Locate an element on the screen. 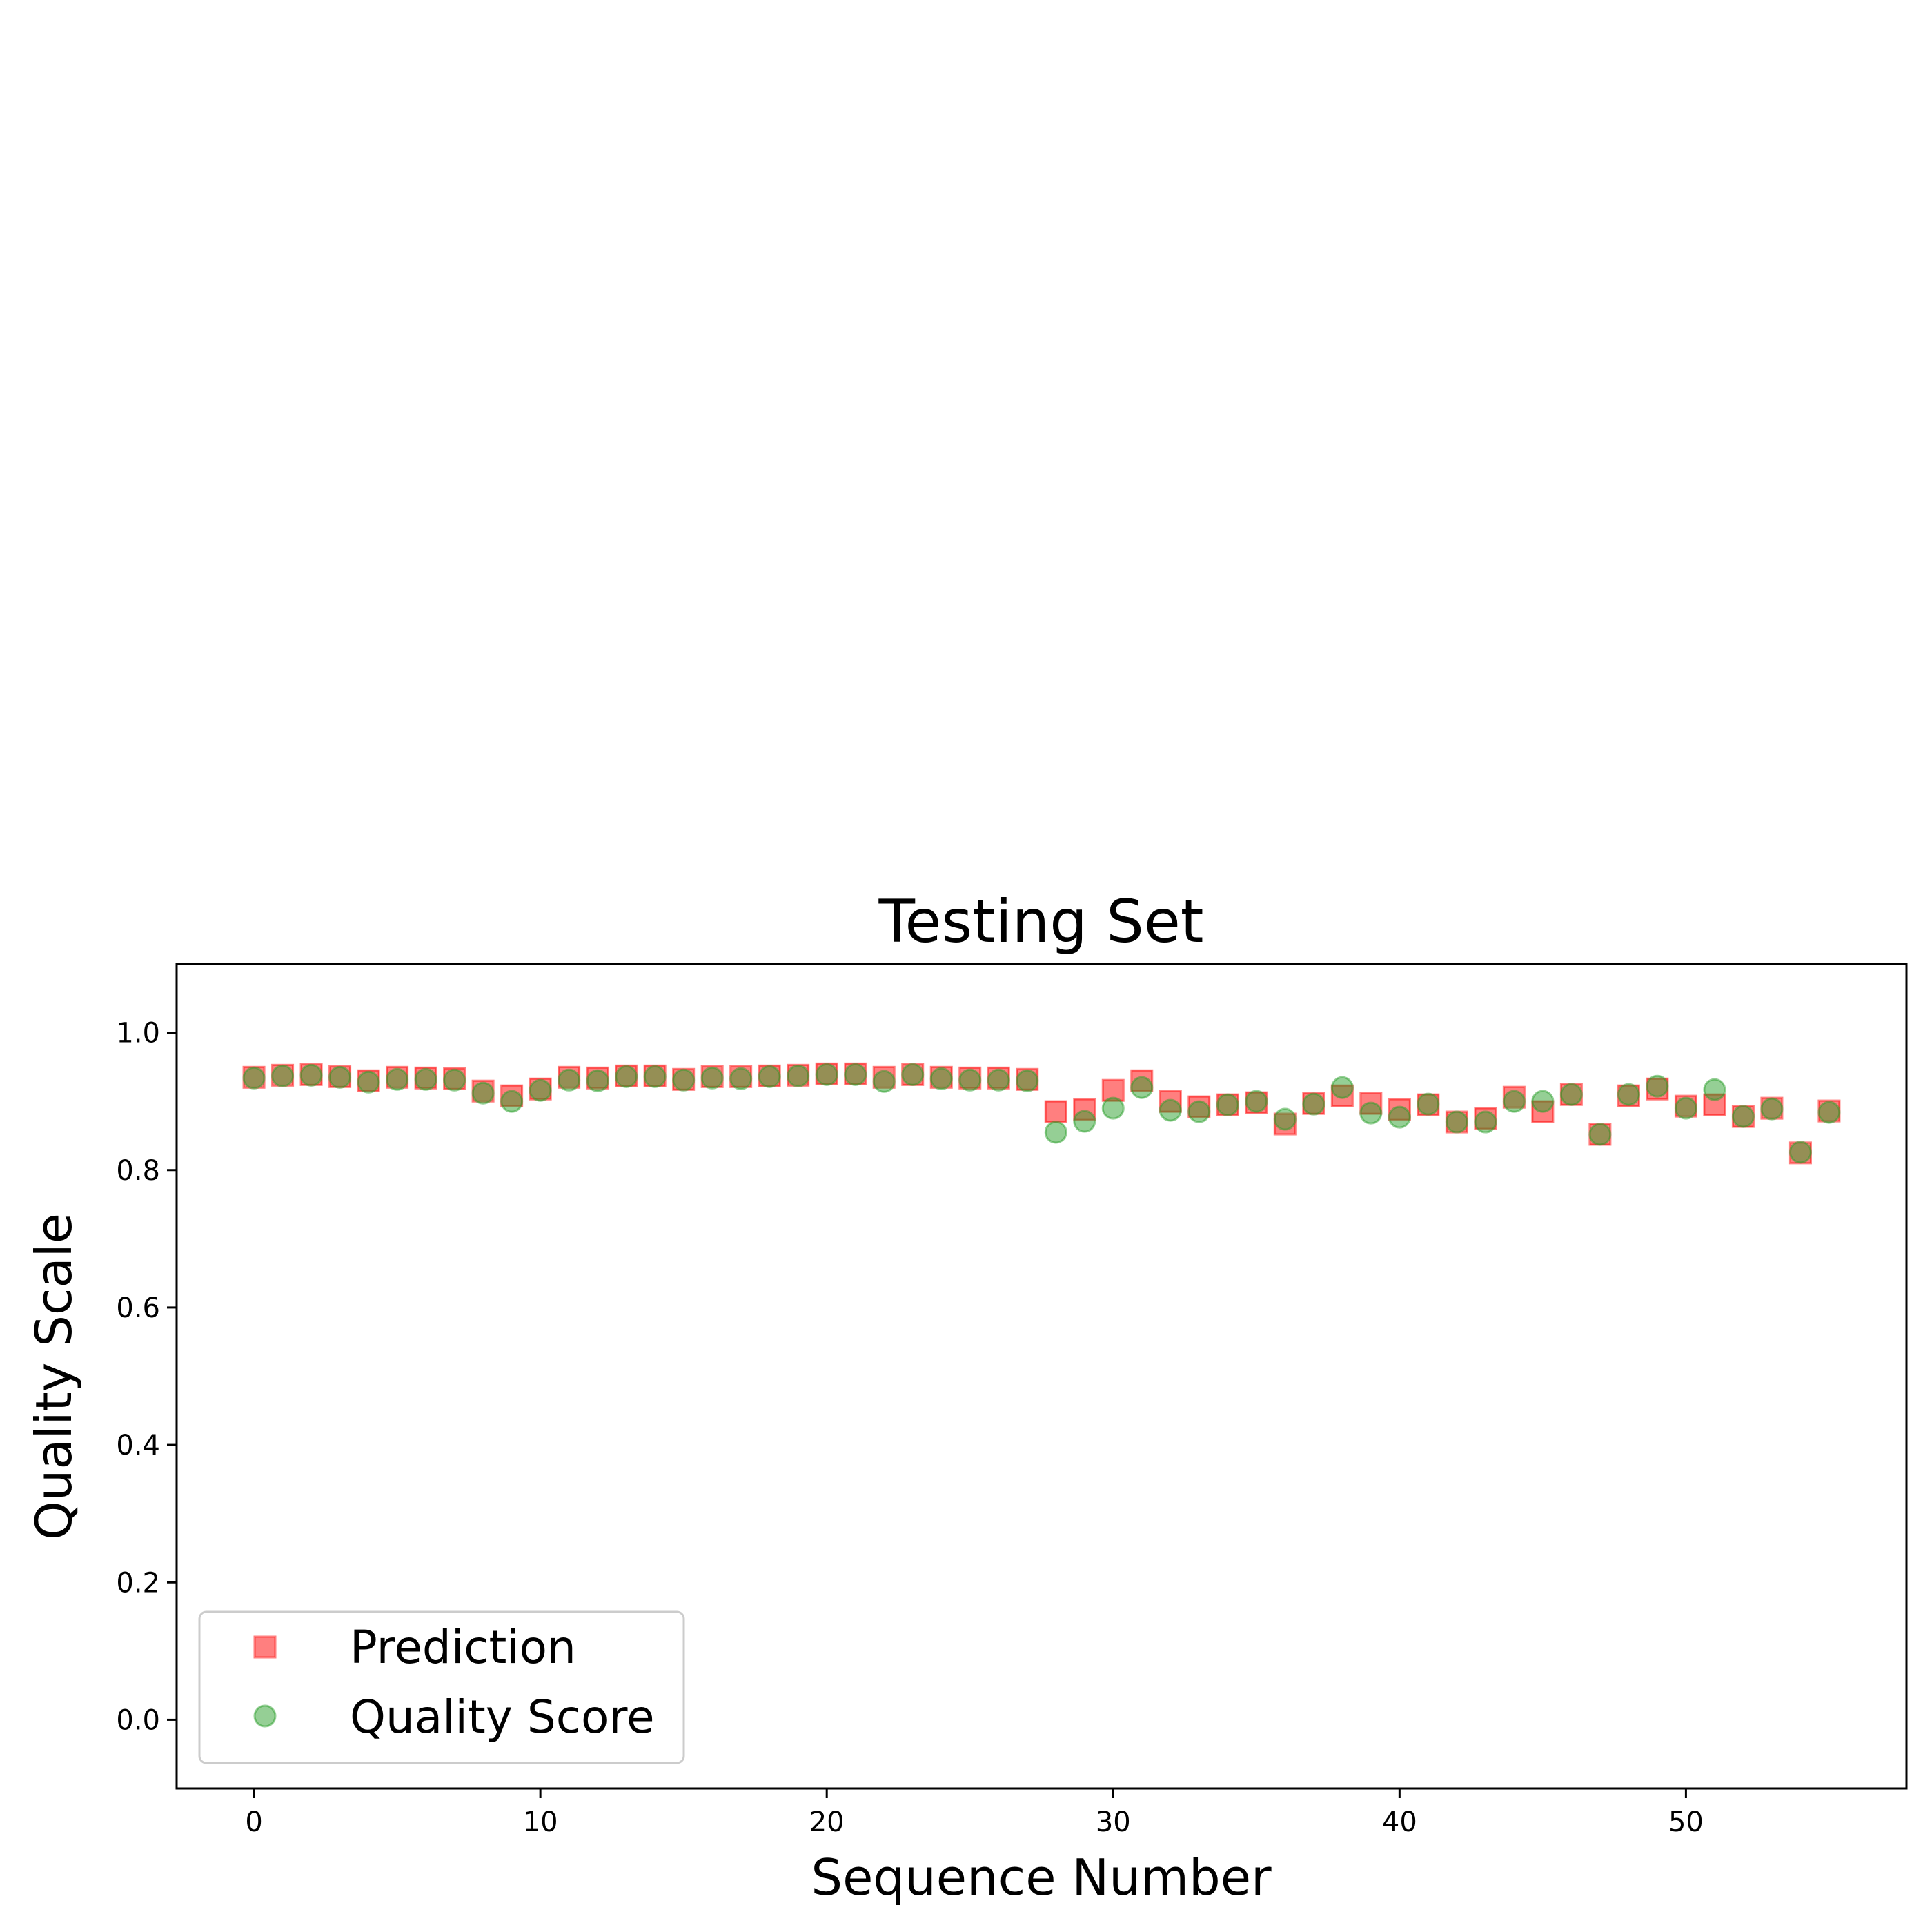 Image resolution: width=1932 pixels, height=1932 pixels. y-tick-label: 0.4 is located at coordinates (138, 1445).